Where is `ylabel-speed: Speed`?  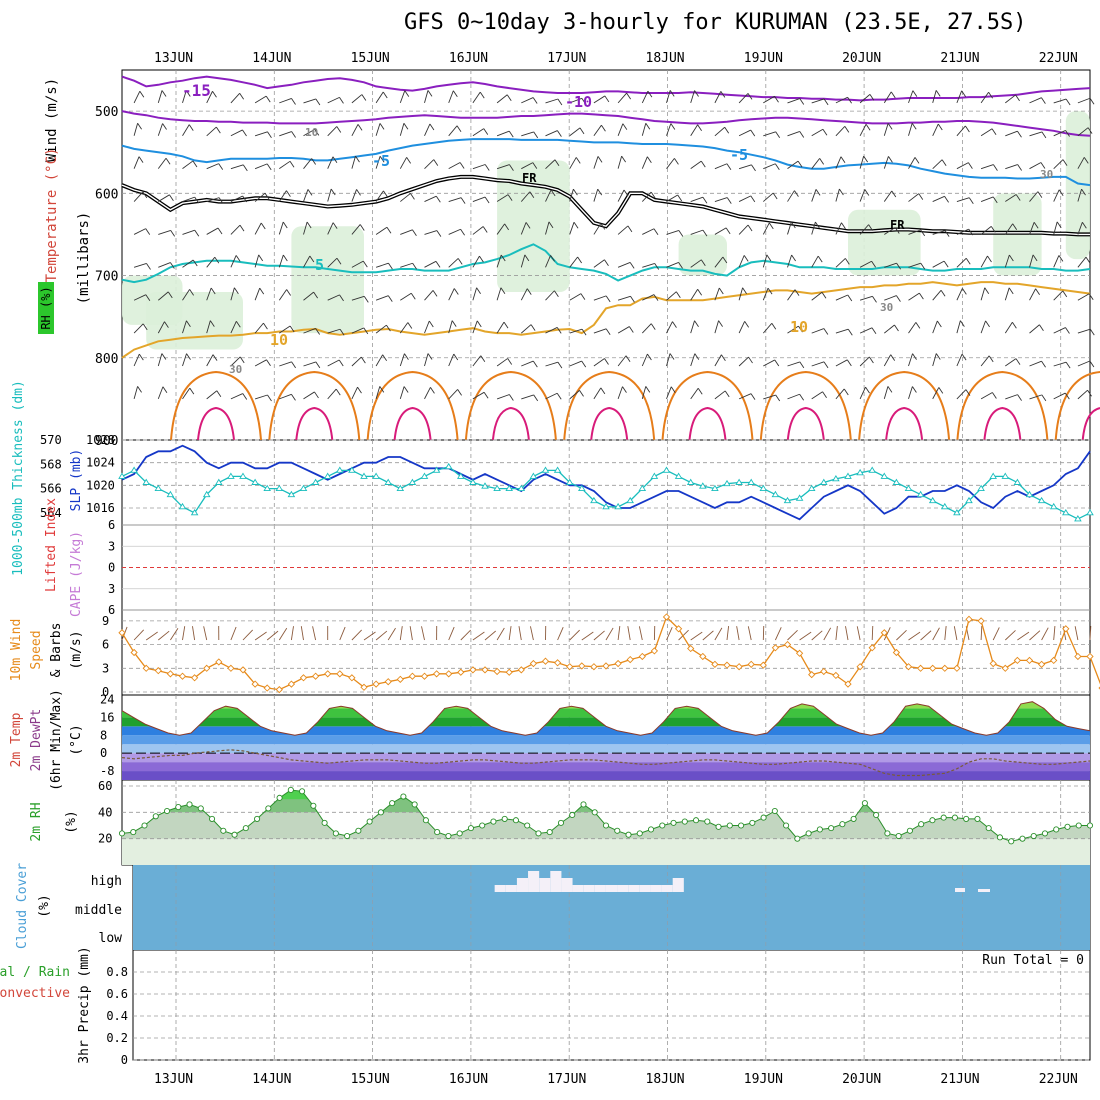
ylabel-speed: Speed is located at coordinates (36, 649).